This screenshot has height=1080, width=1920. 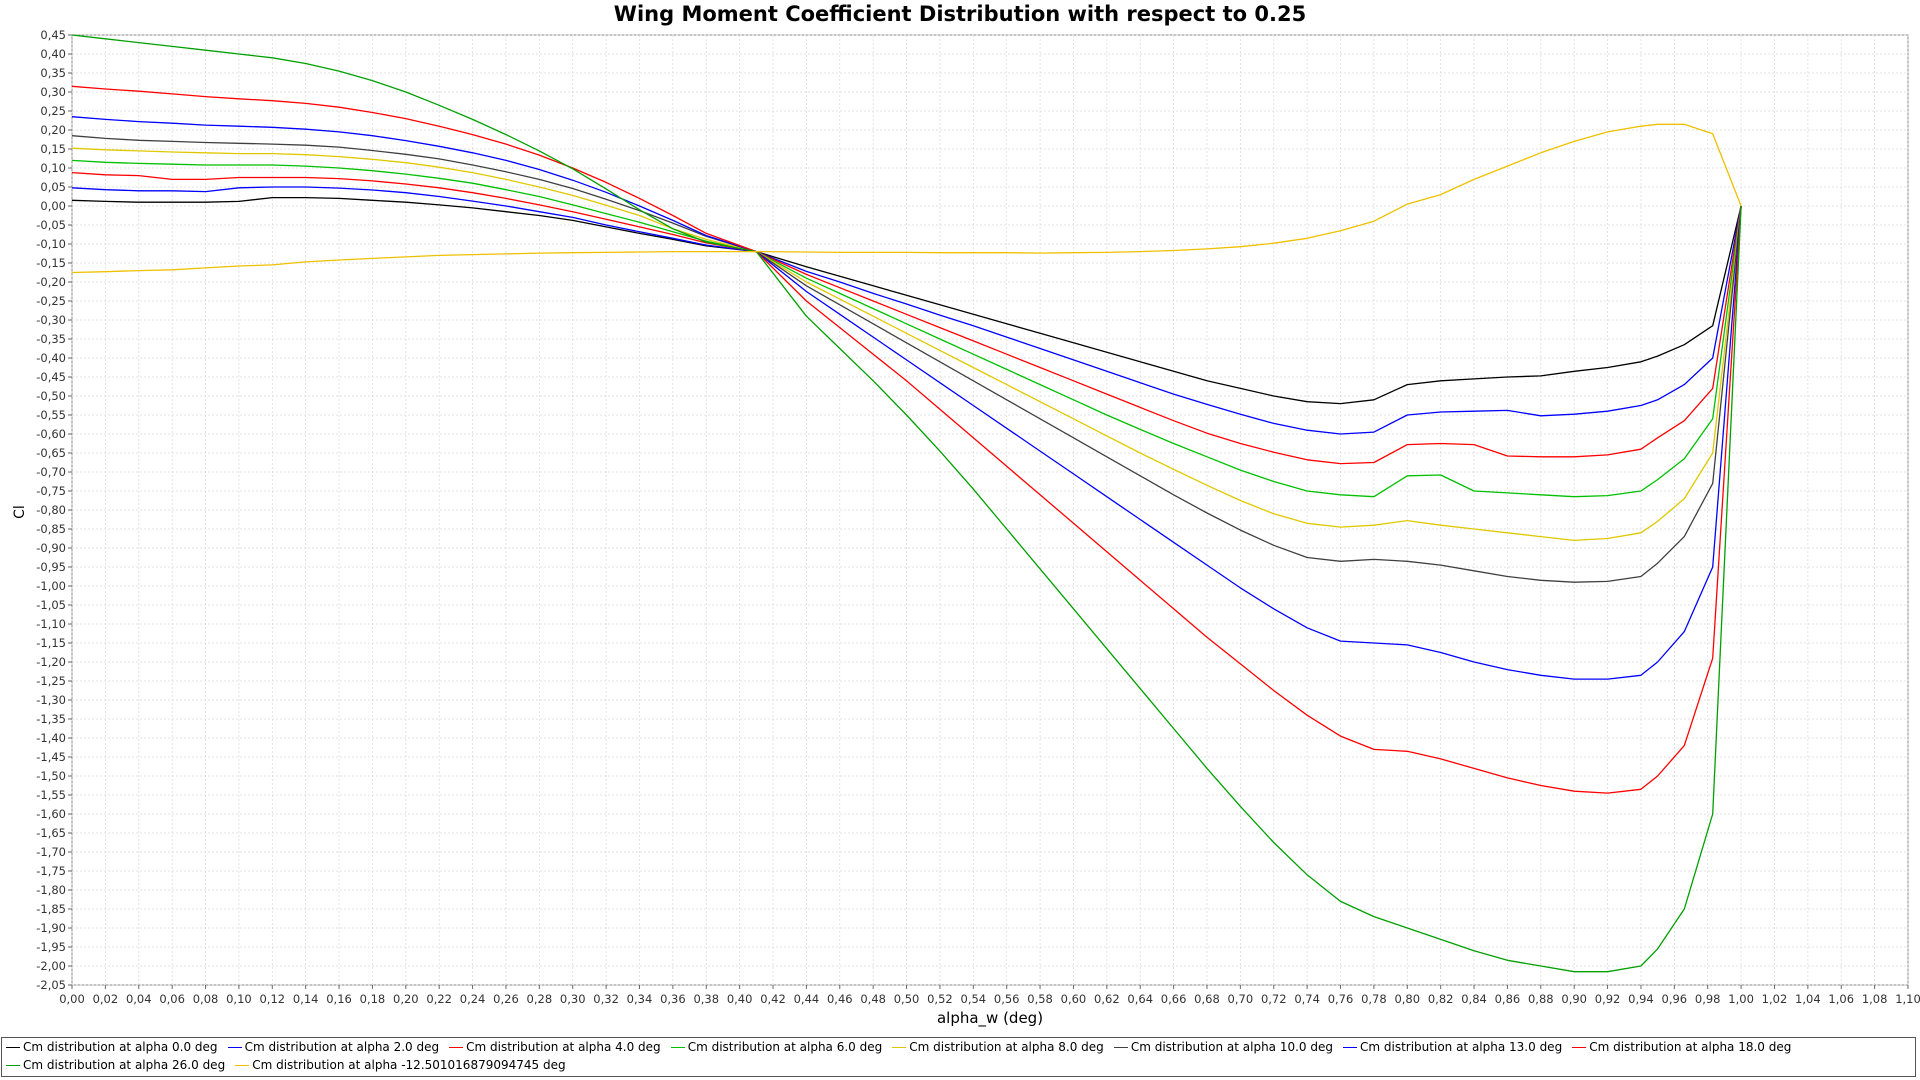 I want to click on legend-item: Cm distribution at alpha 13.0 deg, so click(x=1452, y=1047).